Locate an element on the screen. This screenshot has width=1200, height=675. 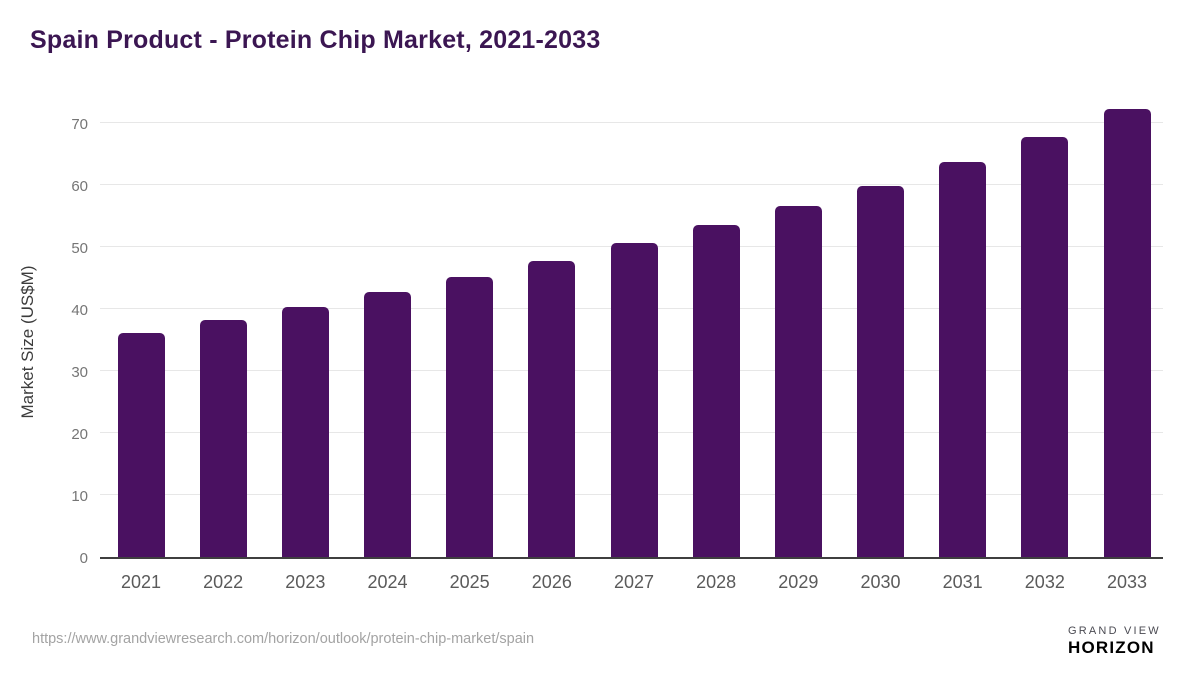
x-tick-label-2025: 2025 is located at coordinates (469, 582).